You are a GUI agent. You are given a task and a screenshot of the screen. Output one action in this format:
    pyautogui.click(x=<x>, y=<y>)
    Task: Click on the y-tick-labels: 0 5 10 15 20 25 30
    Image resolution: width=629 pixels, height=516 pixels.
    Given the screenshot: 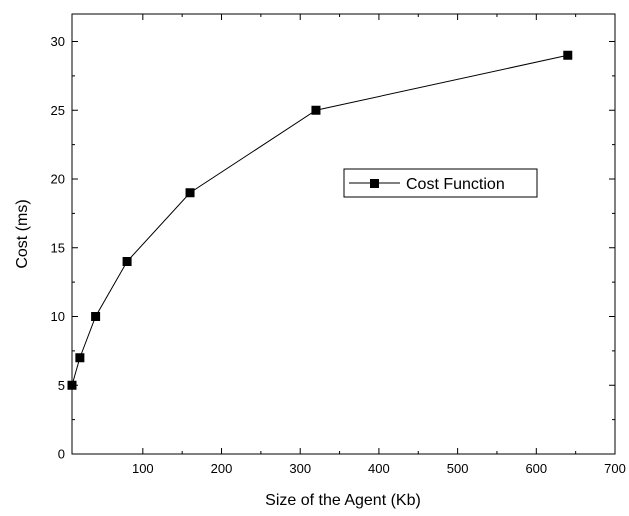 What is the action you would take?
    pyautogui.click(x=58, y=248)
    